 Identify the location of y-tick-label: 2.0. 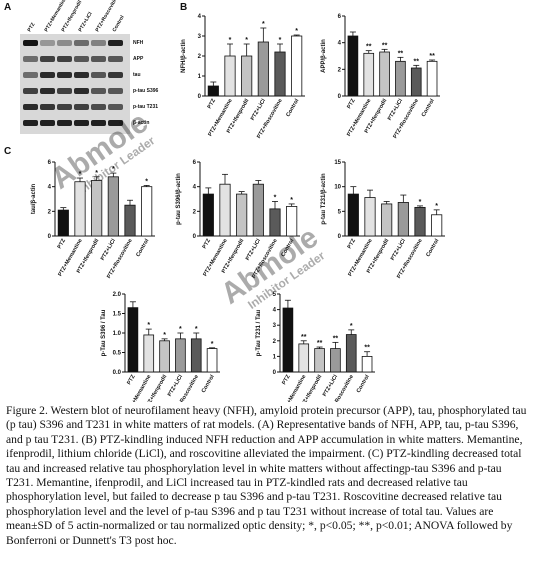
(117, 295).